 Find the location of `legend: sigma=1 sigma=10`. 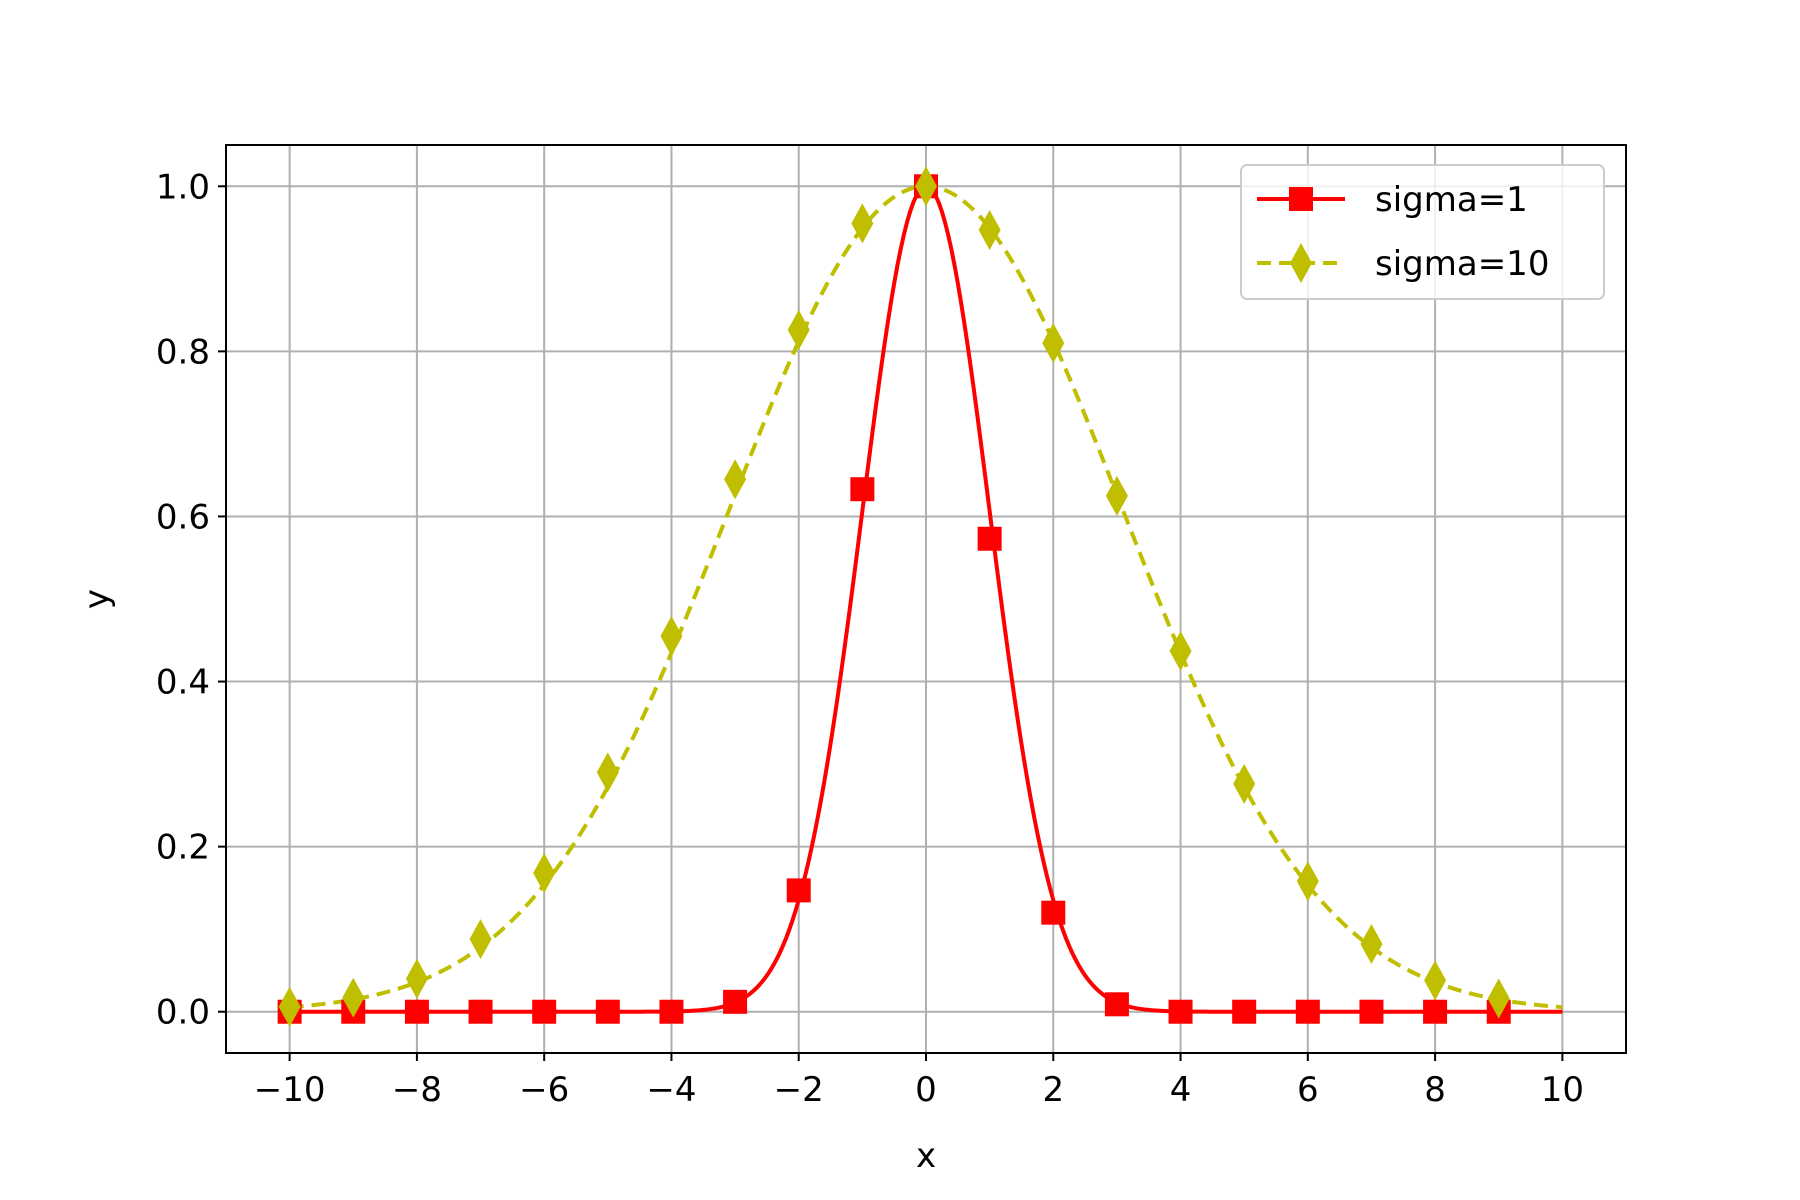

legend: sigma=1 sigma=10 is located at coordinates (1422, 232).